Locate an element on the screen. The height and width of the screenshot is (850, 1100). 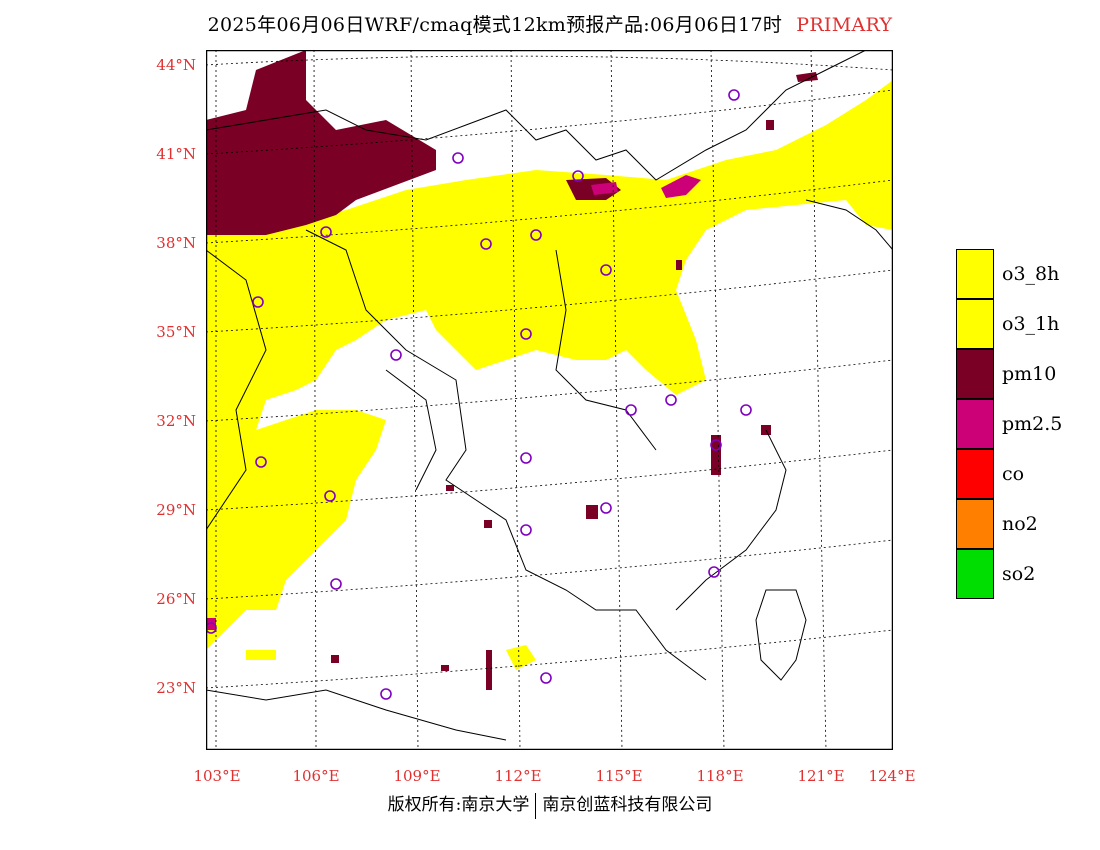
legend-label: no2 is located at coordinates (1020, 524).